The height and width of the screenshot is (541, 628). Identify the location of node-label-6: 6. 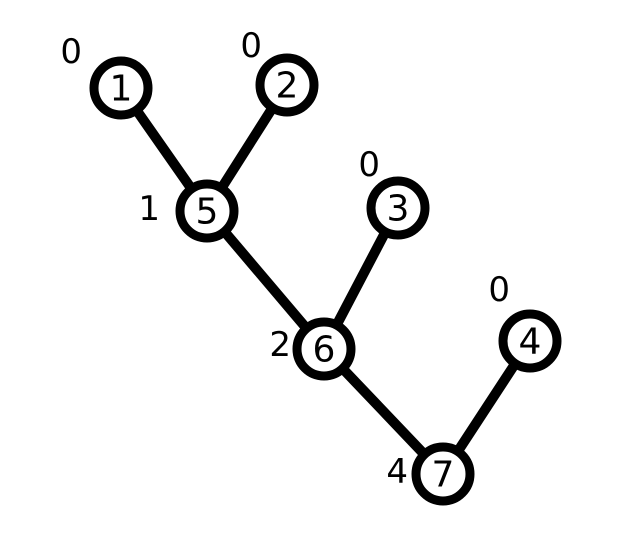
(324, 350).